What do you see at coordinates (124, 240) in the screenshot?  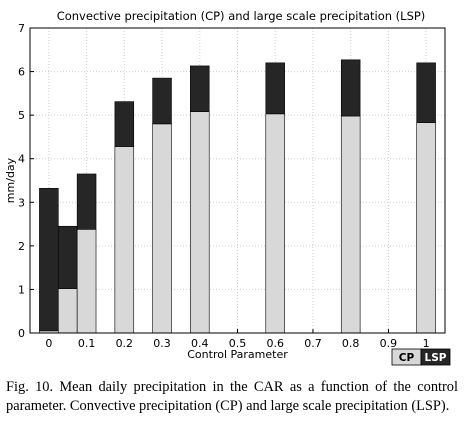 I see `bar-cp-0.2` at bounding box center [124, 240].